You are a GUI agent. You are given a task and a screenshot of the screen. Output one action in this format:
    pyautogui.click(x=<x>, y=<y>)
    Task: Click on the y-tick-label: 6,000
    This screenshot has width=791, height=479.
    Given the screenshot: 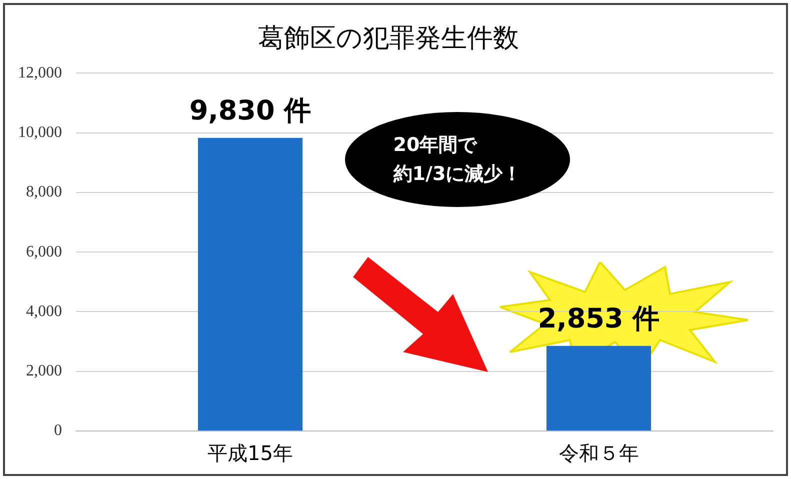 What is the action you would take?
    pyautogui.click(x=44, y=251)
    